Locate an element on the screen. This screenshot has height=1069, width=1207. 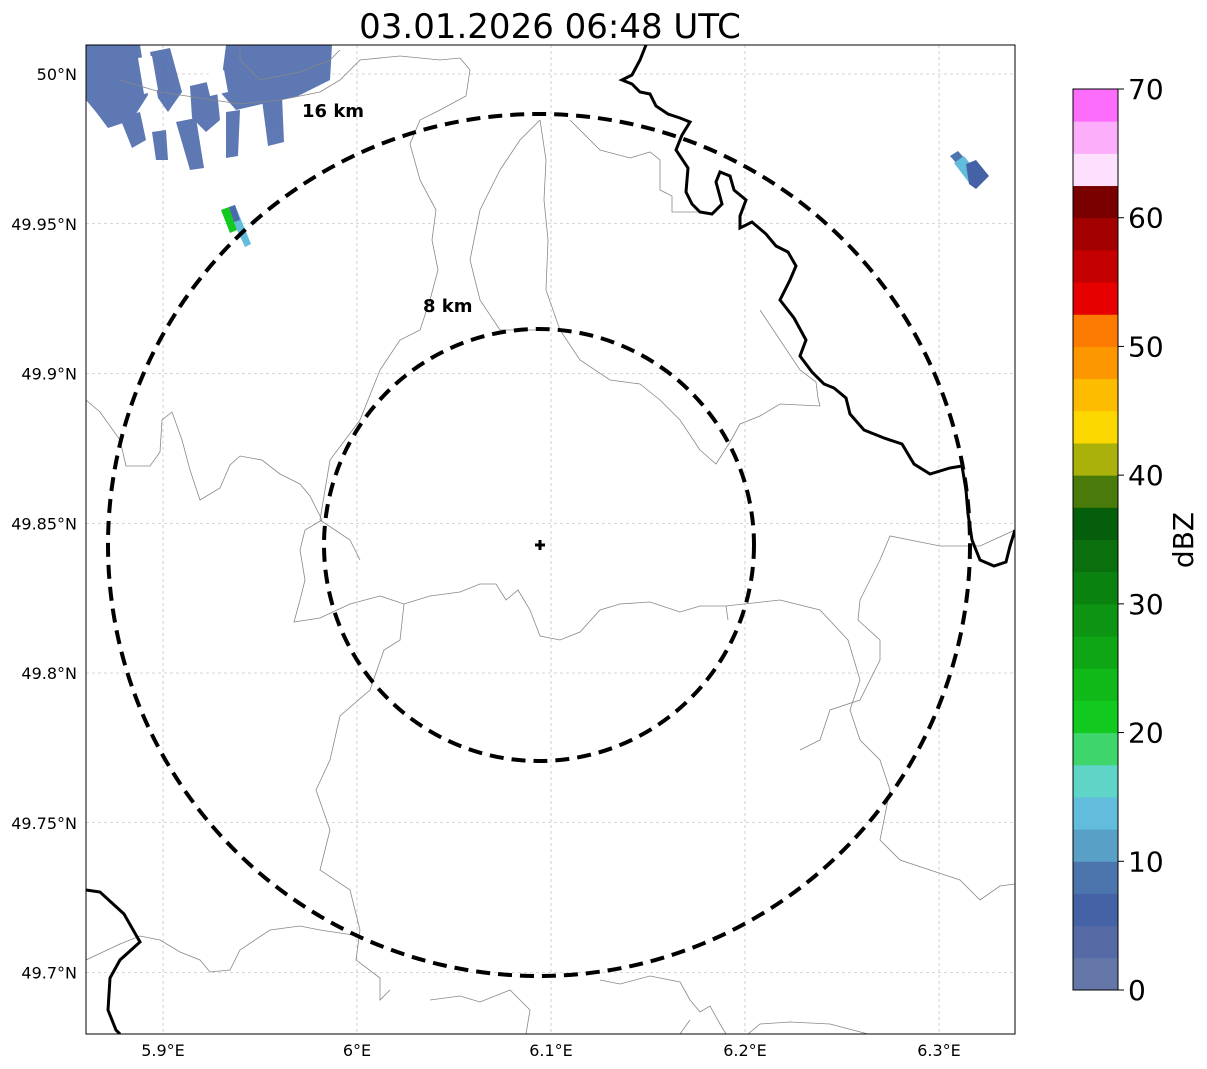
range-ring-label-16km: 16 km is located at coordinates (333, 111).